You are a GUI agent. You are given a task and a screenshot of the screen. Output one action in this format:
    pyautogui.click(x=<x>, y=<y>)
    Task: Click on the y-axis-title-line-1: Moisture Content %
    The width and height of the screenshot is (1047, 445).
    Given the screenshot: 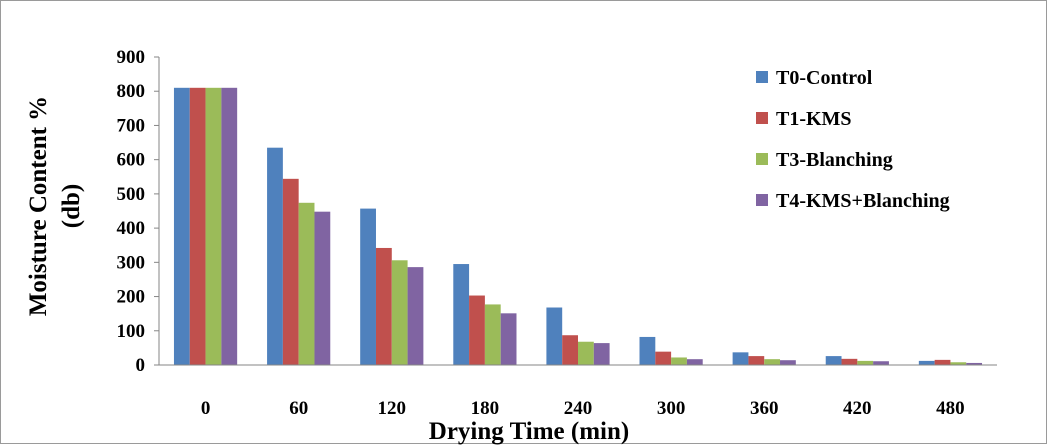 What is the action you would take?
    pyautogui.click(x=38, y=206)
    